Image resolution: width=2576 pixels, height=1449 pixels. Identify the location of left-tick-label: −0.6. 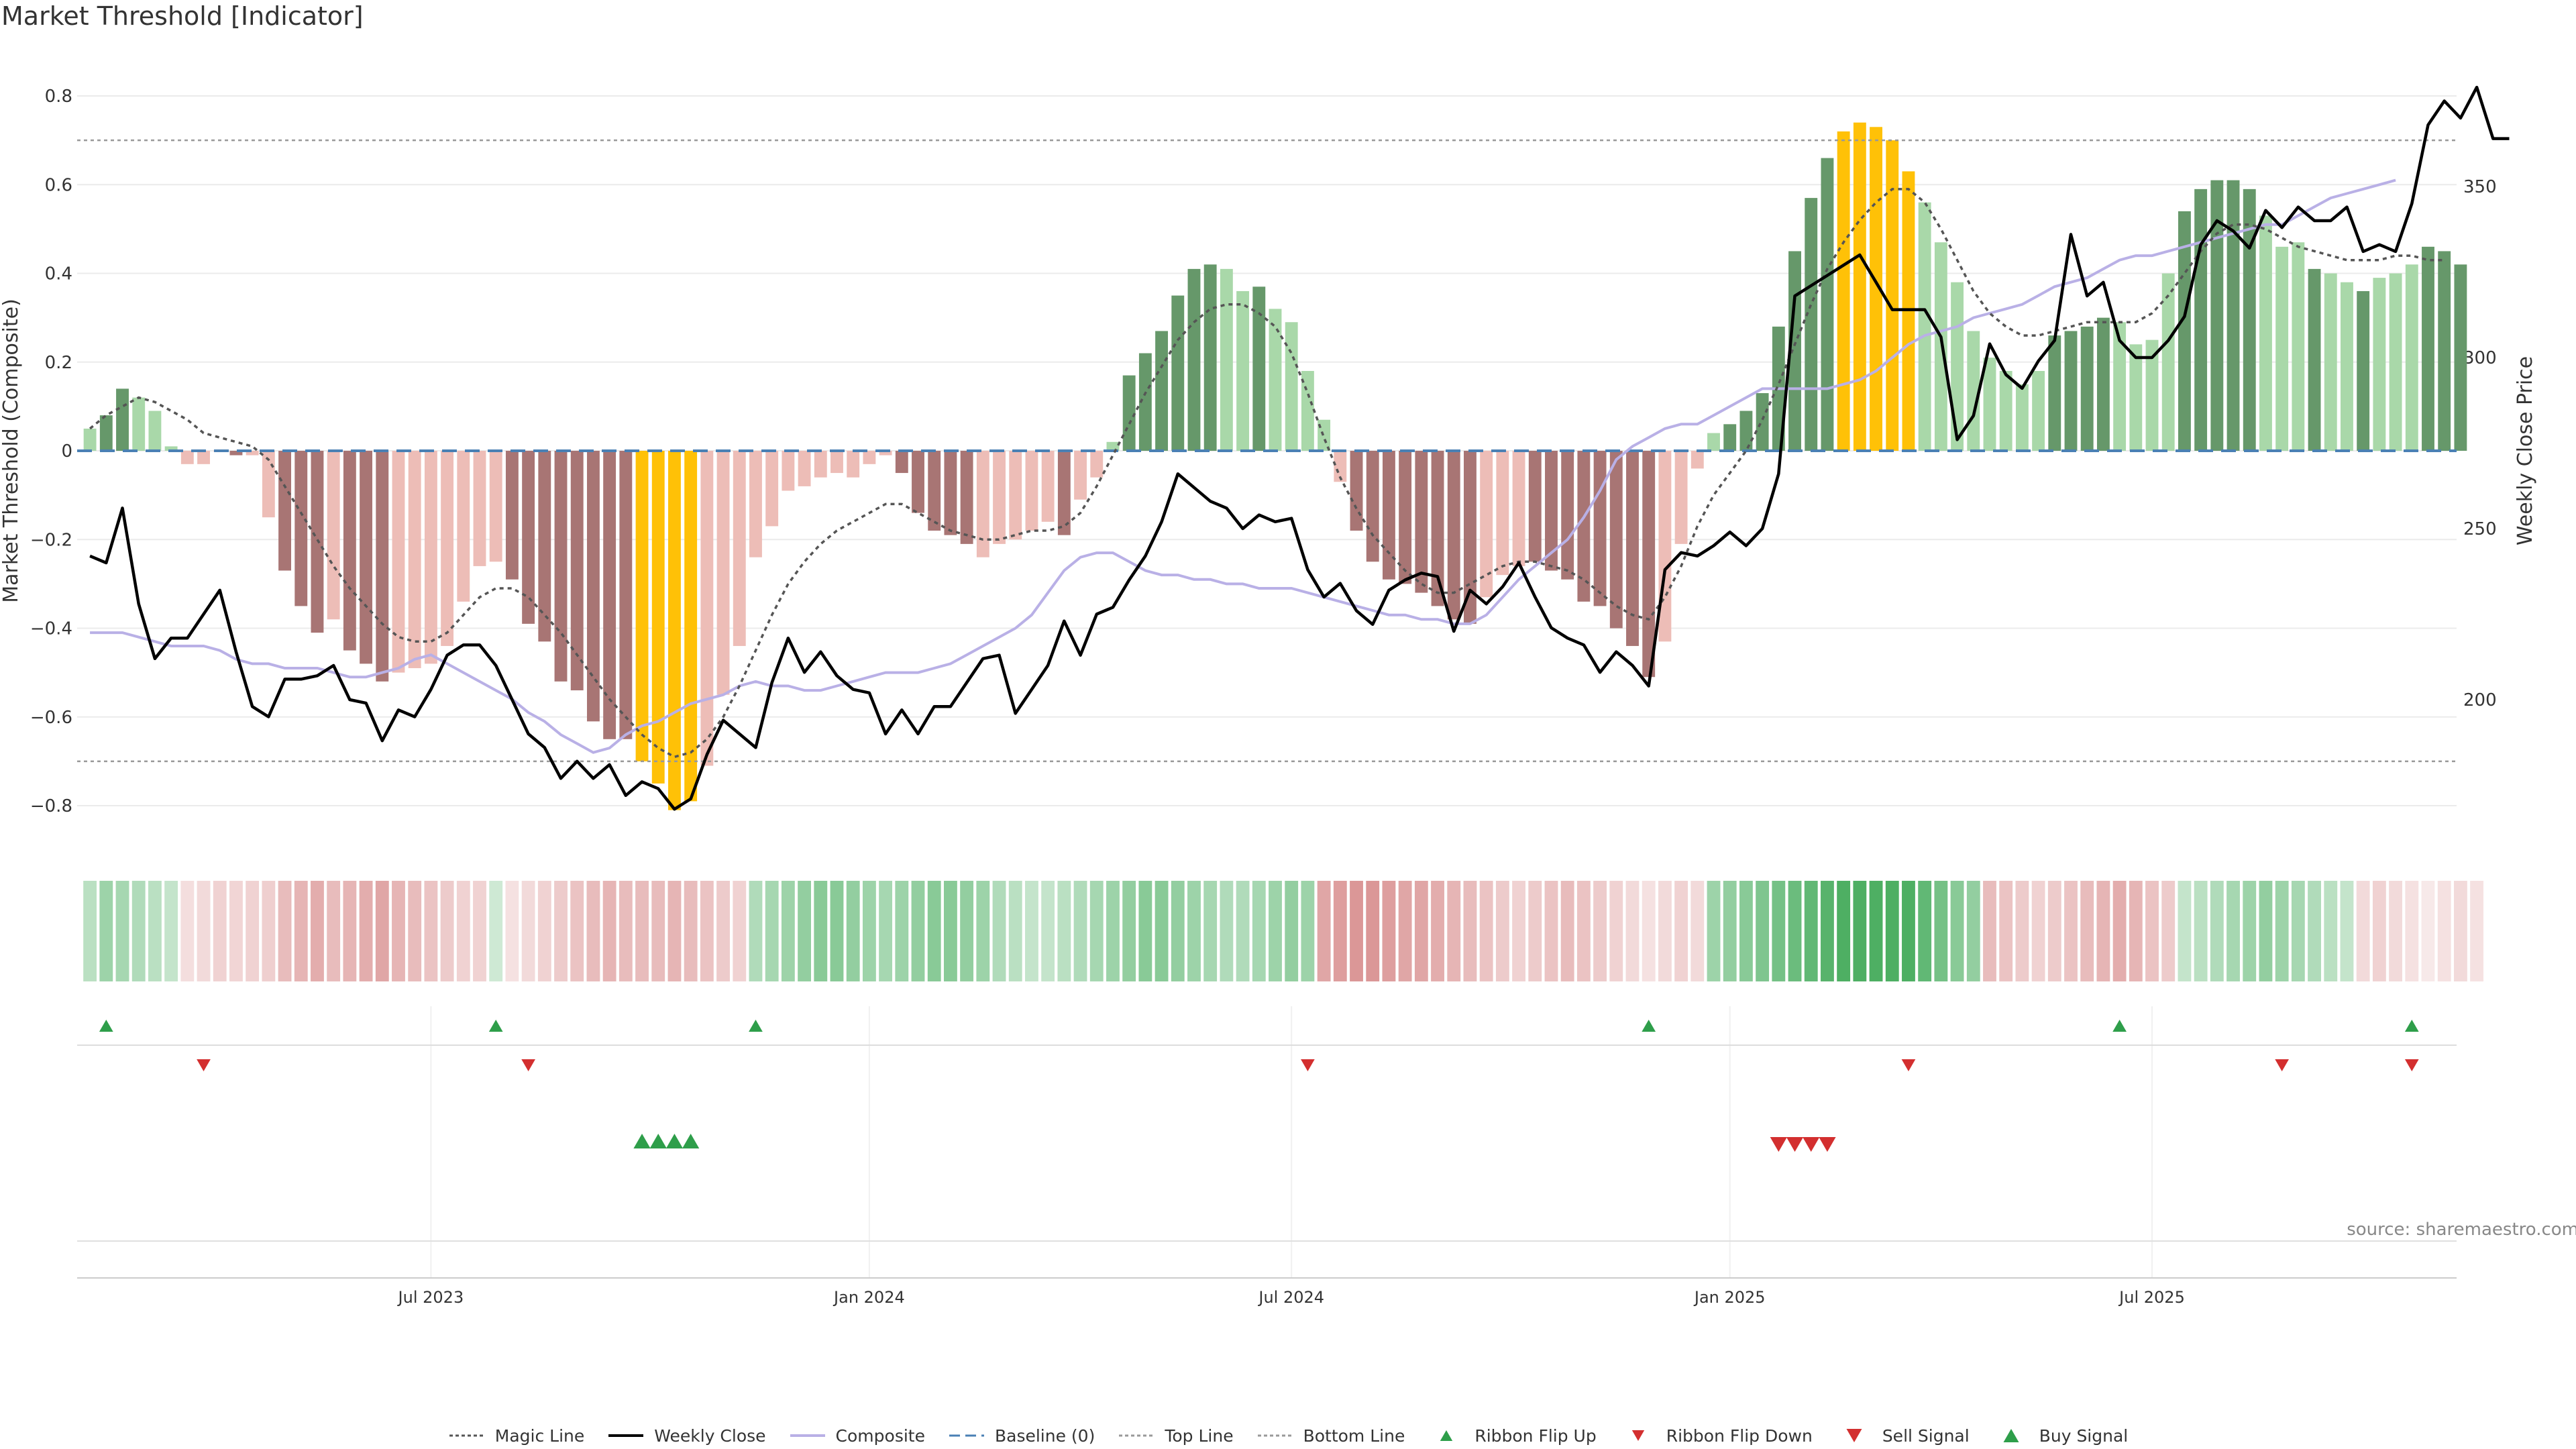
(51, 718).